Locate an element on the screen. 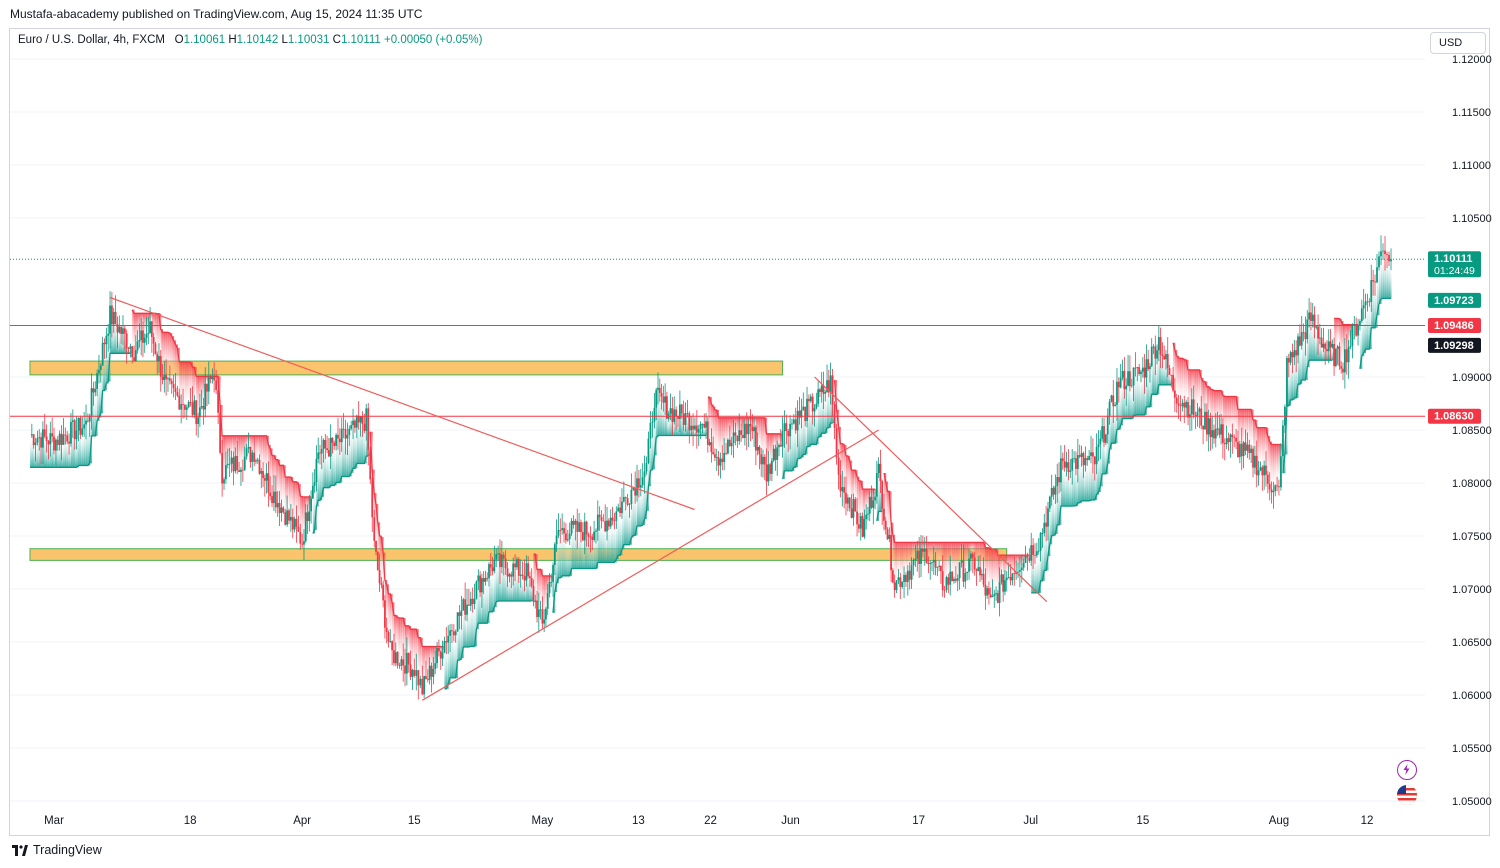 This screenshot has height=868, width=1500. y-axis-tick-label: 1.10500 is located at coordinates (1472, 219).